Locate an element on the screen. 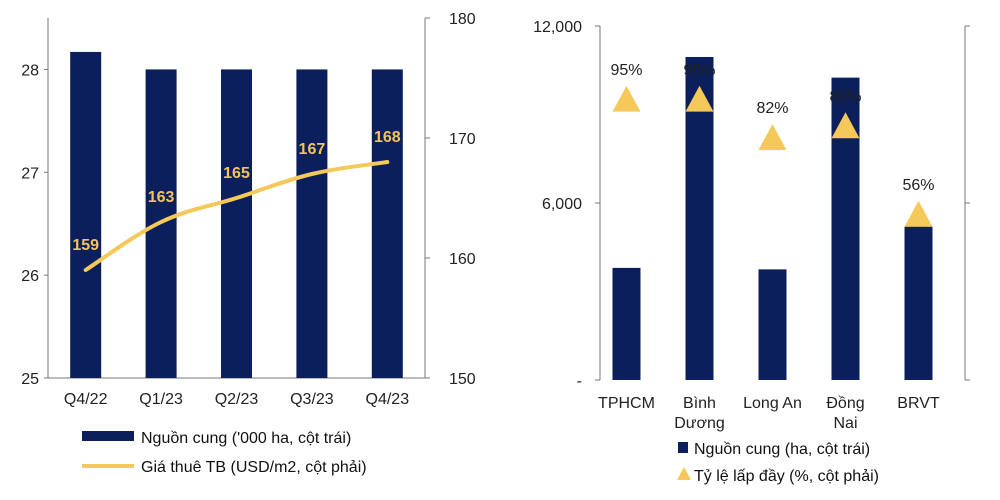  c2-legend-swatch-supply is located at coordinates (683, 447).